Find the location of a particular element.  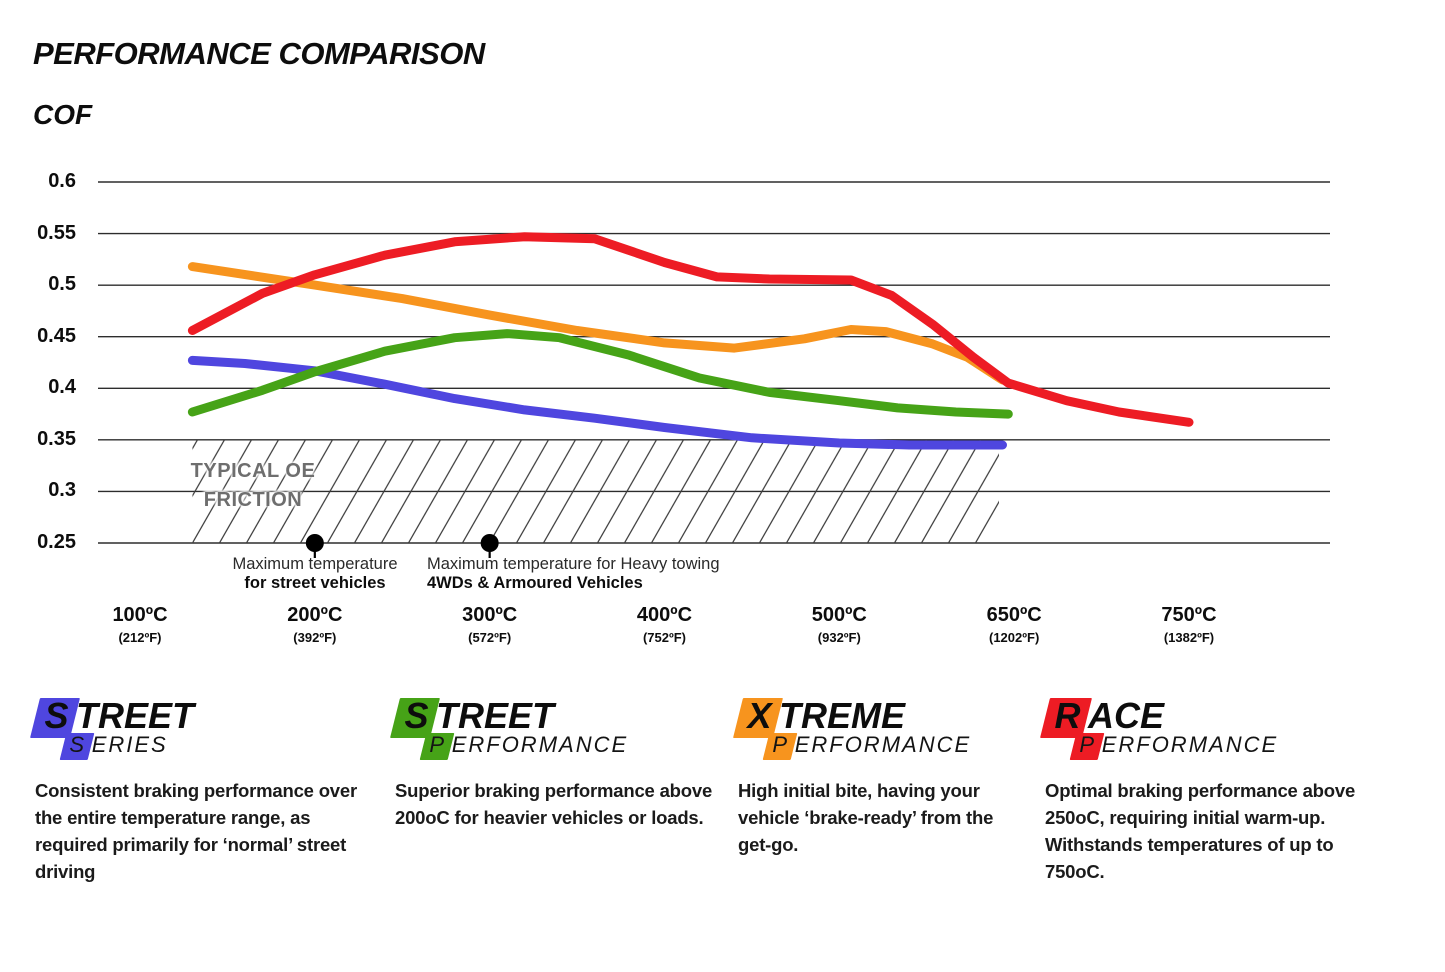

street-performance-logo: S TREET is located at coordinates (557, 716).